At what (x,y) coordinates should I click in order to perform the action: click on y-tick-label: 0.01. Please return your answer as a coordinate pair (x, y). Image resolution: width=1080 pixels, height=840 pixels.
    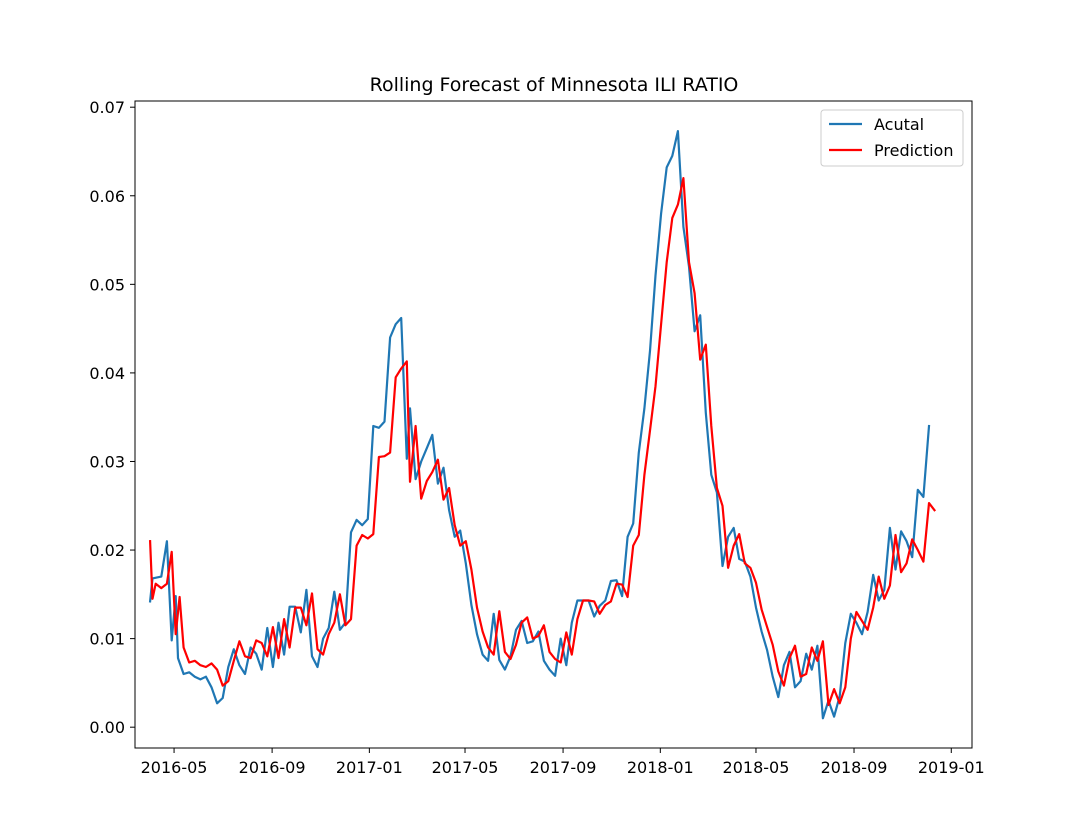
    Looking at the image, I should click on (107, 639).